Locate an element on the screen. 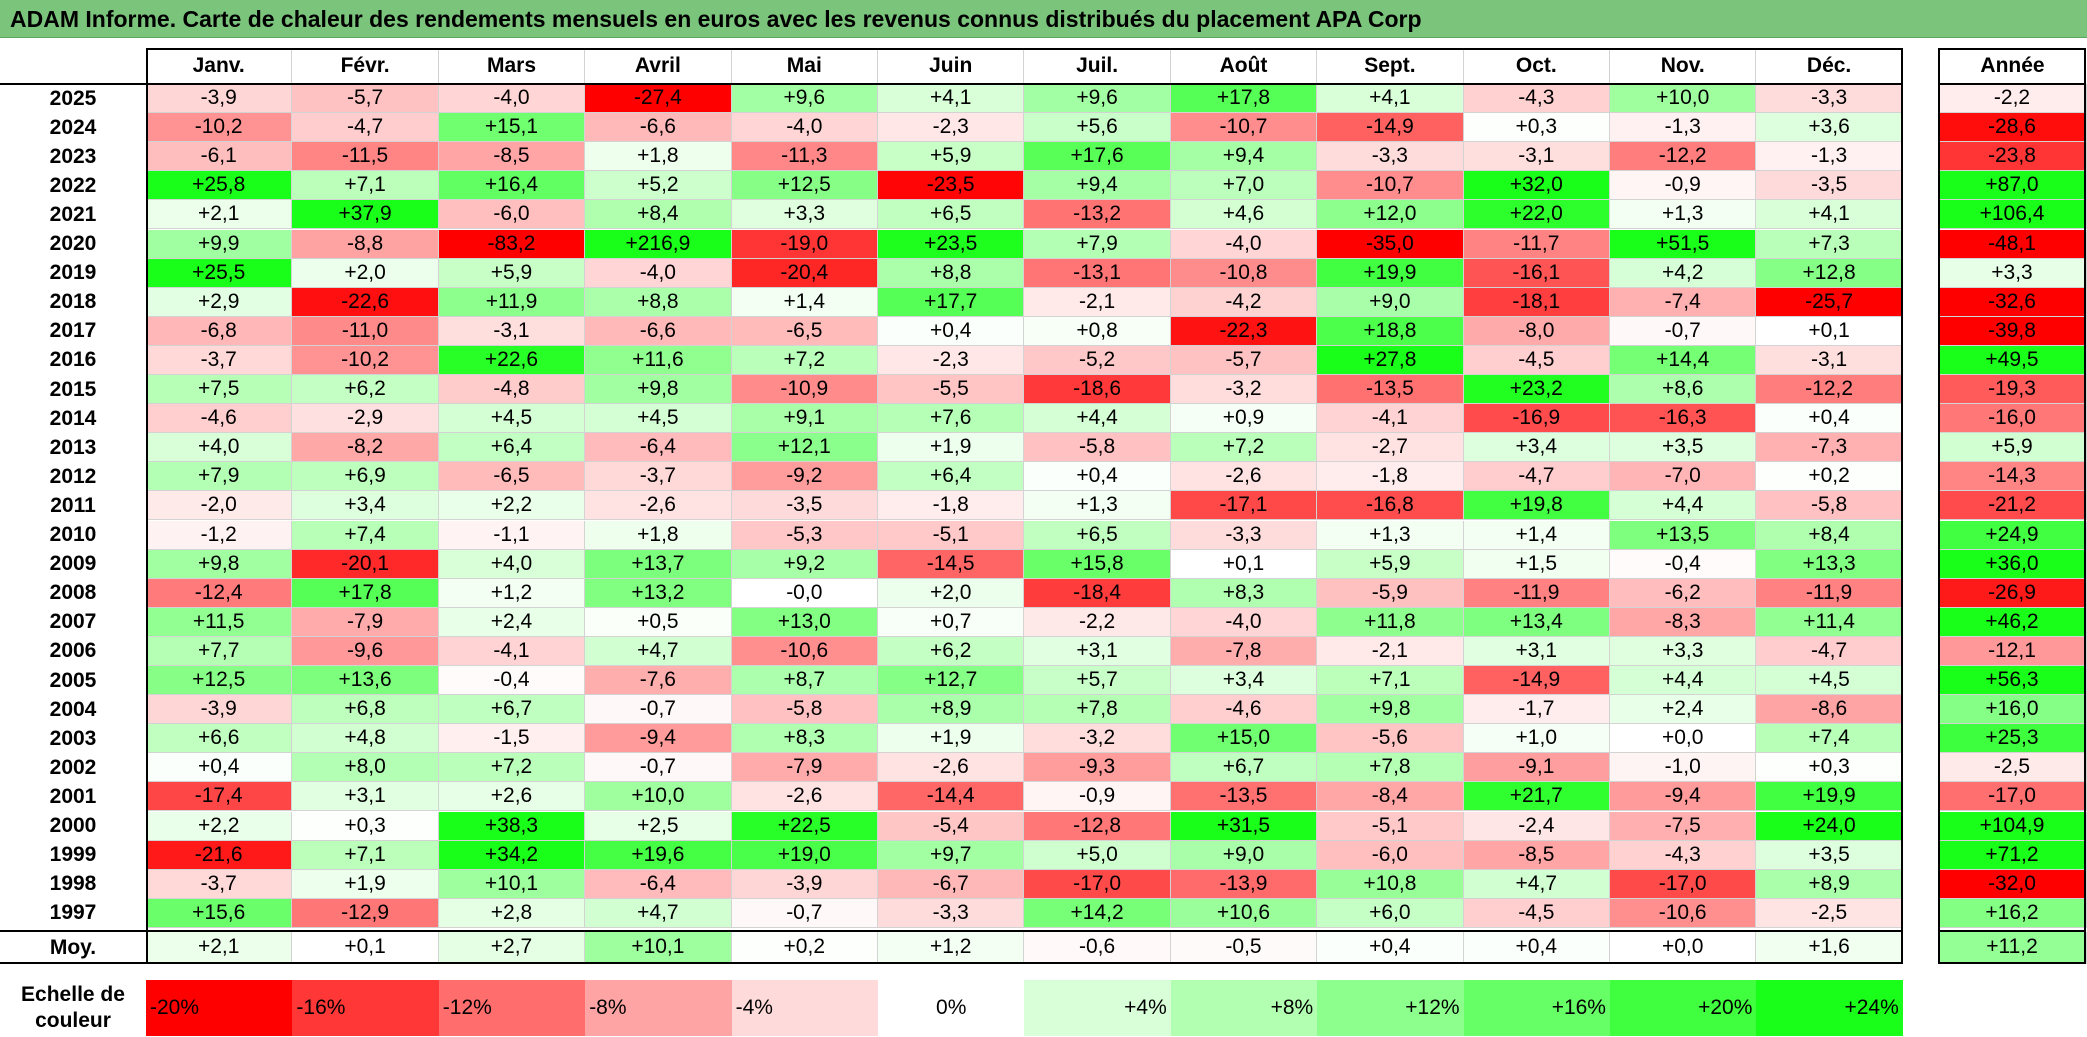 The height and width of the screenshot is (1037, 2087). annual-return-cell: +16,0 is located at coordinates (2012, 710).